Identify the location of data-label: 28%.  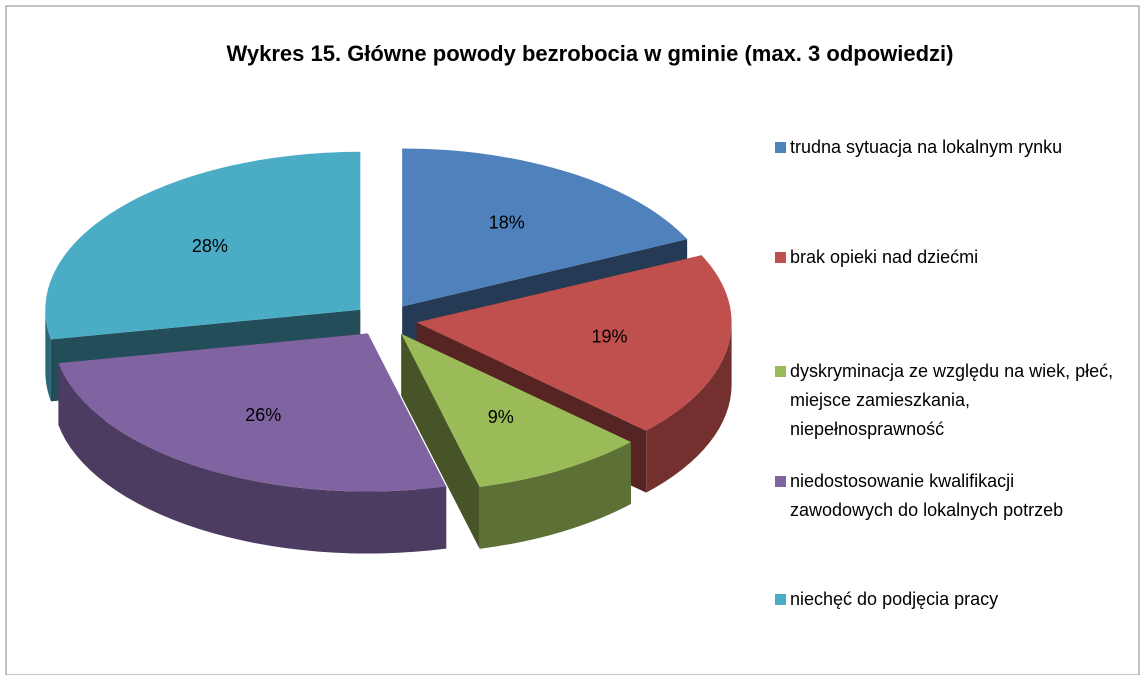
(210, 246).